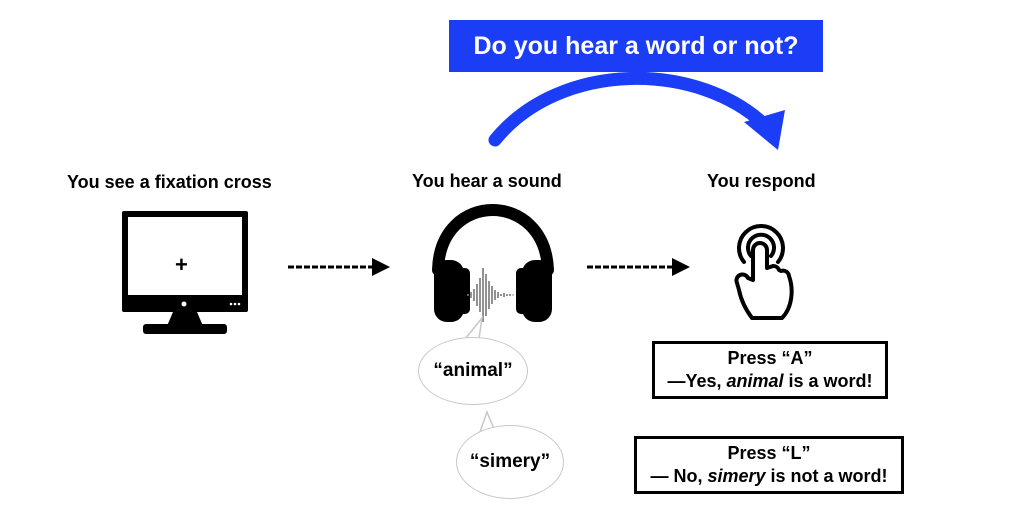 The width and height of the screenshot is (1024, 508). I want to click on step-label-see: You see a fixation cross, so click(169, 182).